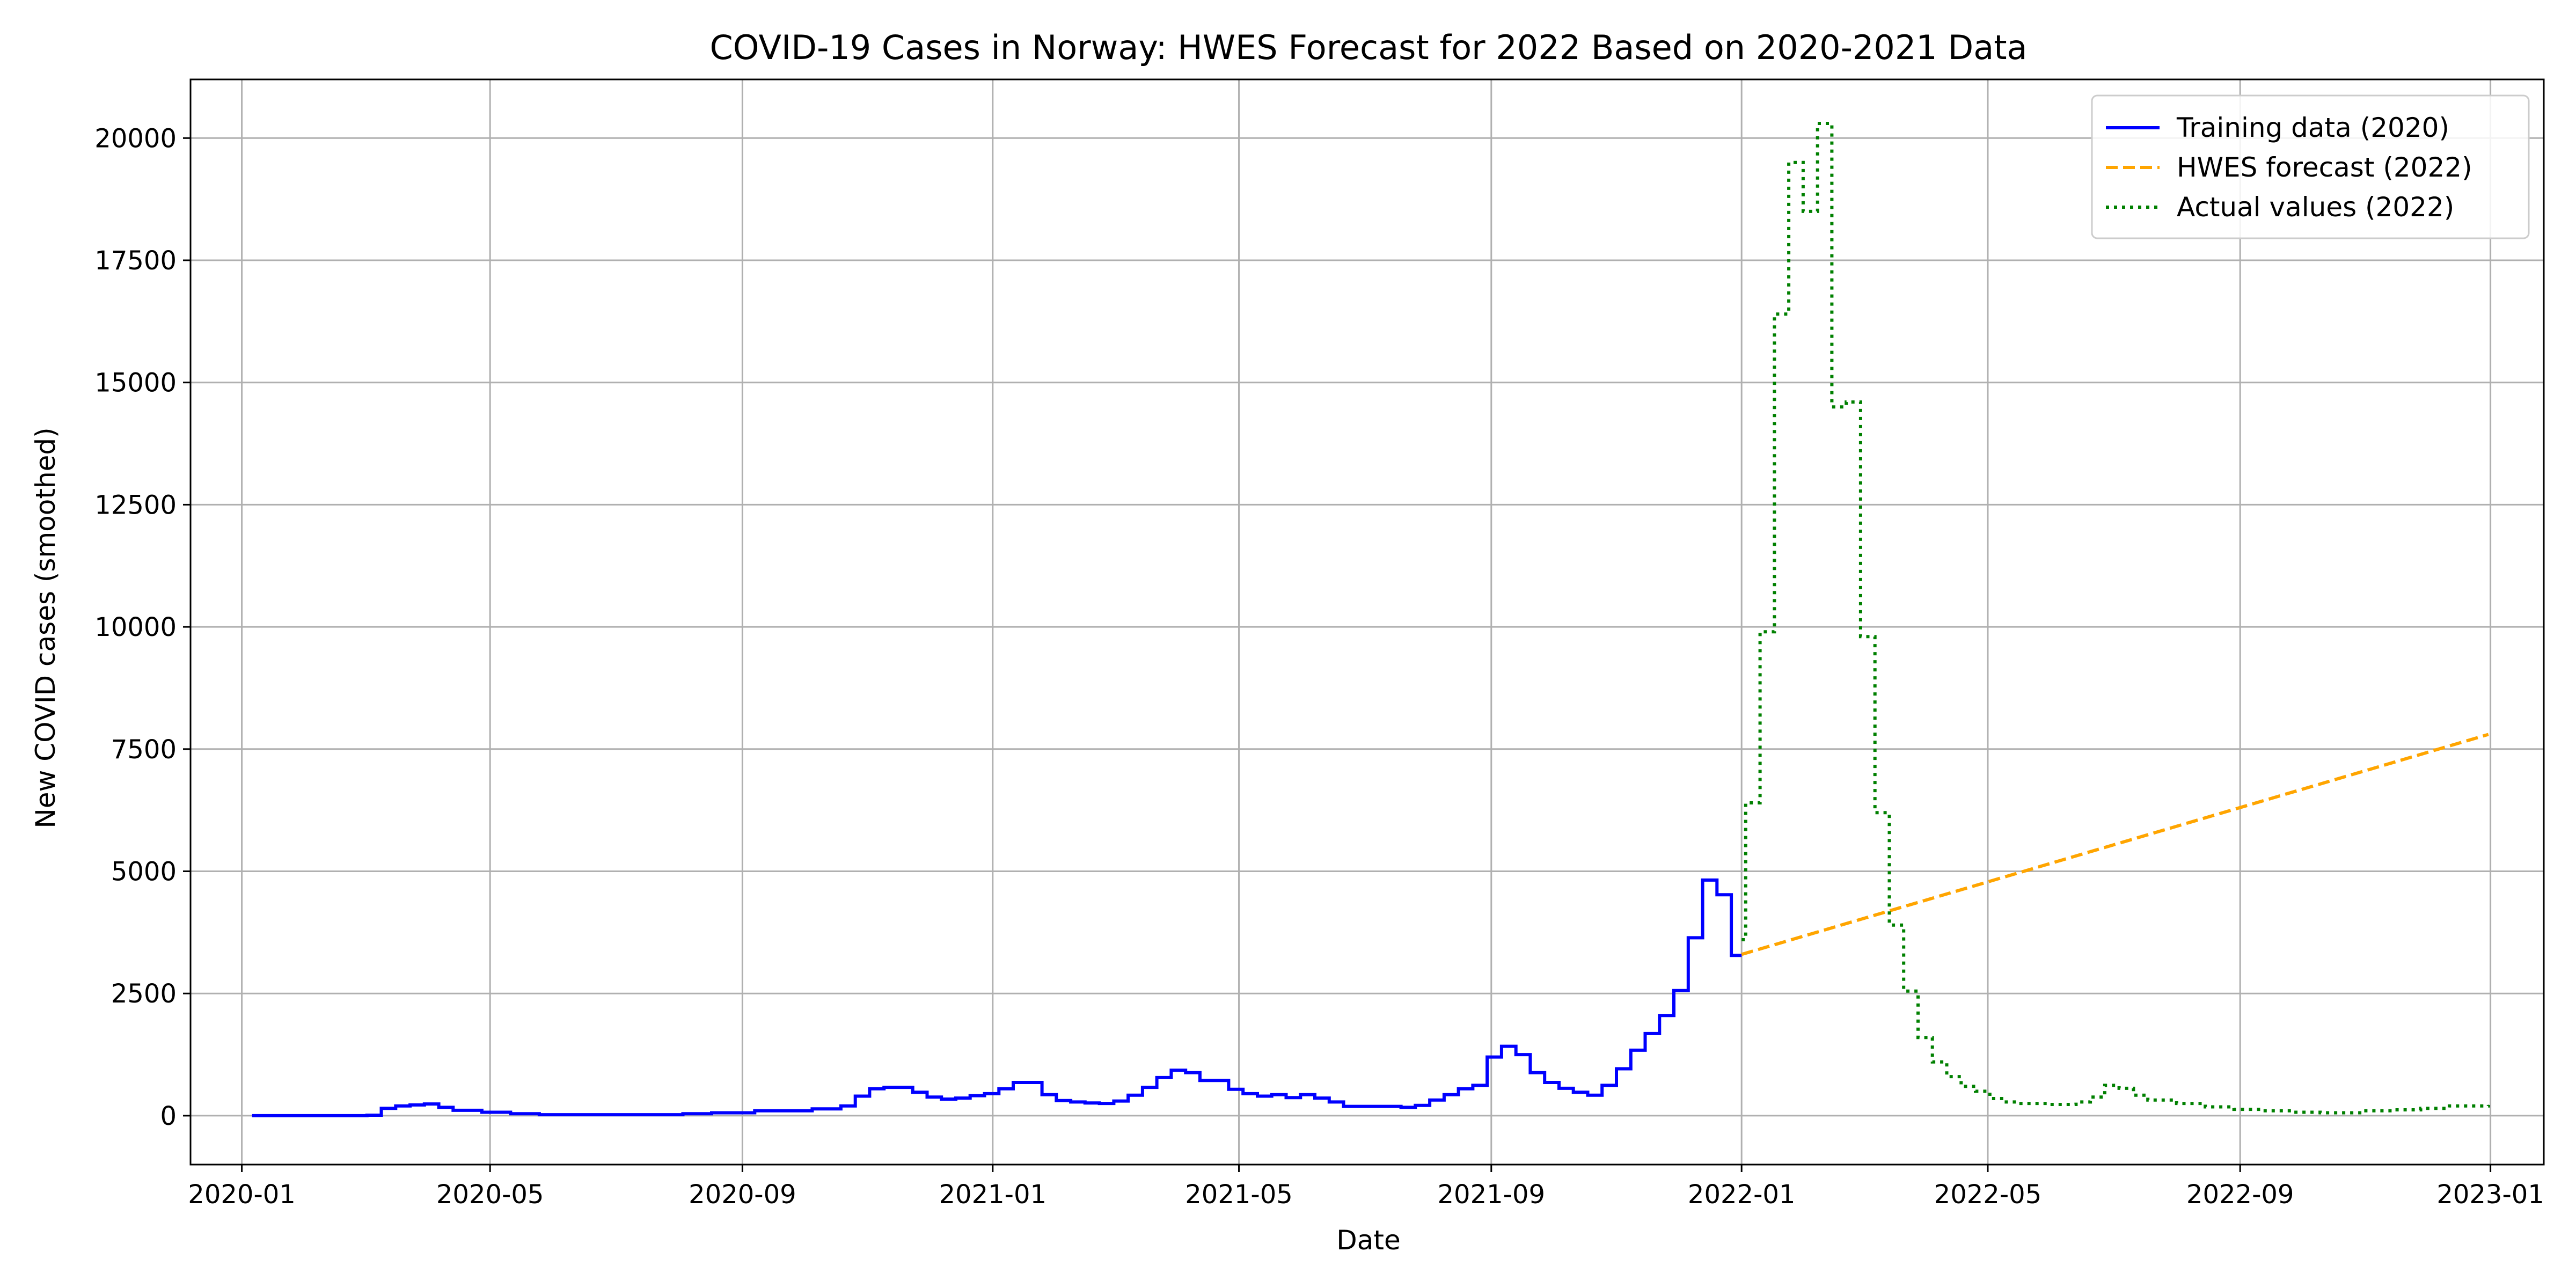 The height and width of the screenshot is (1288, 2576). I want to click on x-tick-label: 2020-05, so click(490, 1195).